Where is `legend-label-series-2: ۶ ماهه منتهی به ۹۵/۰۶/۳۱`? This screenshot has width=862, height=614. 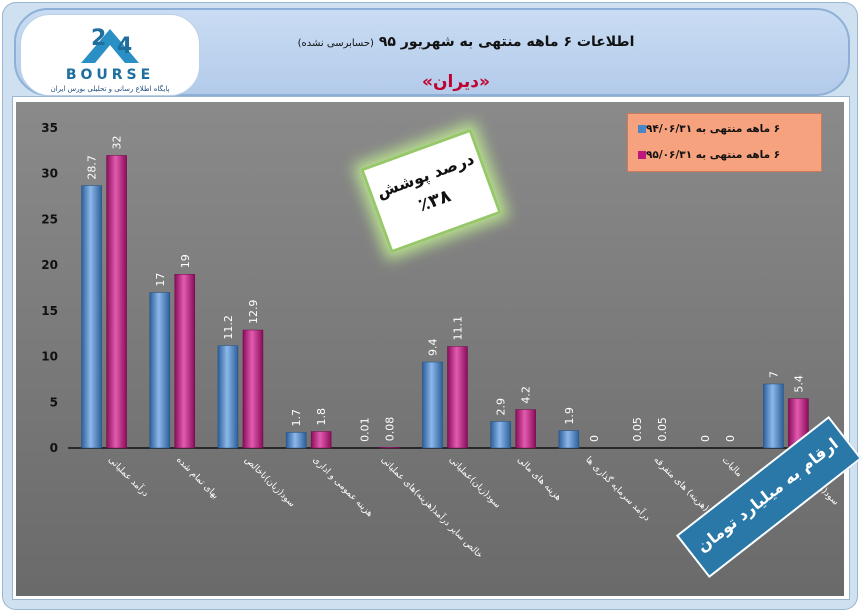
legend-label-series-2: ۶ ماهه منتهی به ۹۵/۰۶/۳۱ is located at coordinates (713, 155).